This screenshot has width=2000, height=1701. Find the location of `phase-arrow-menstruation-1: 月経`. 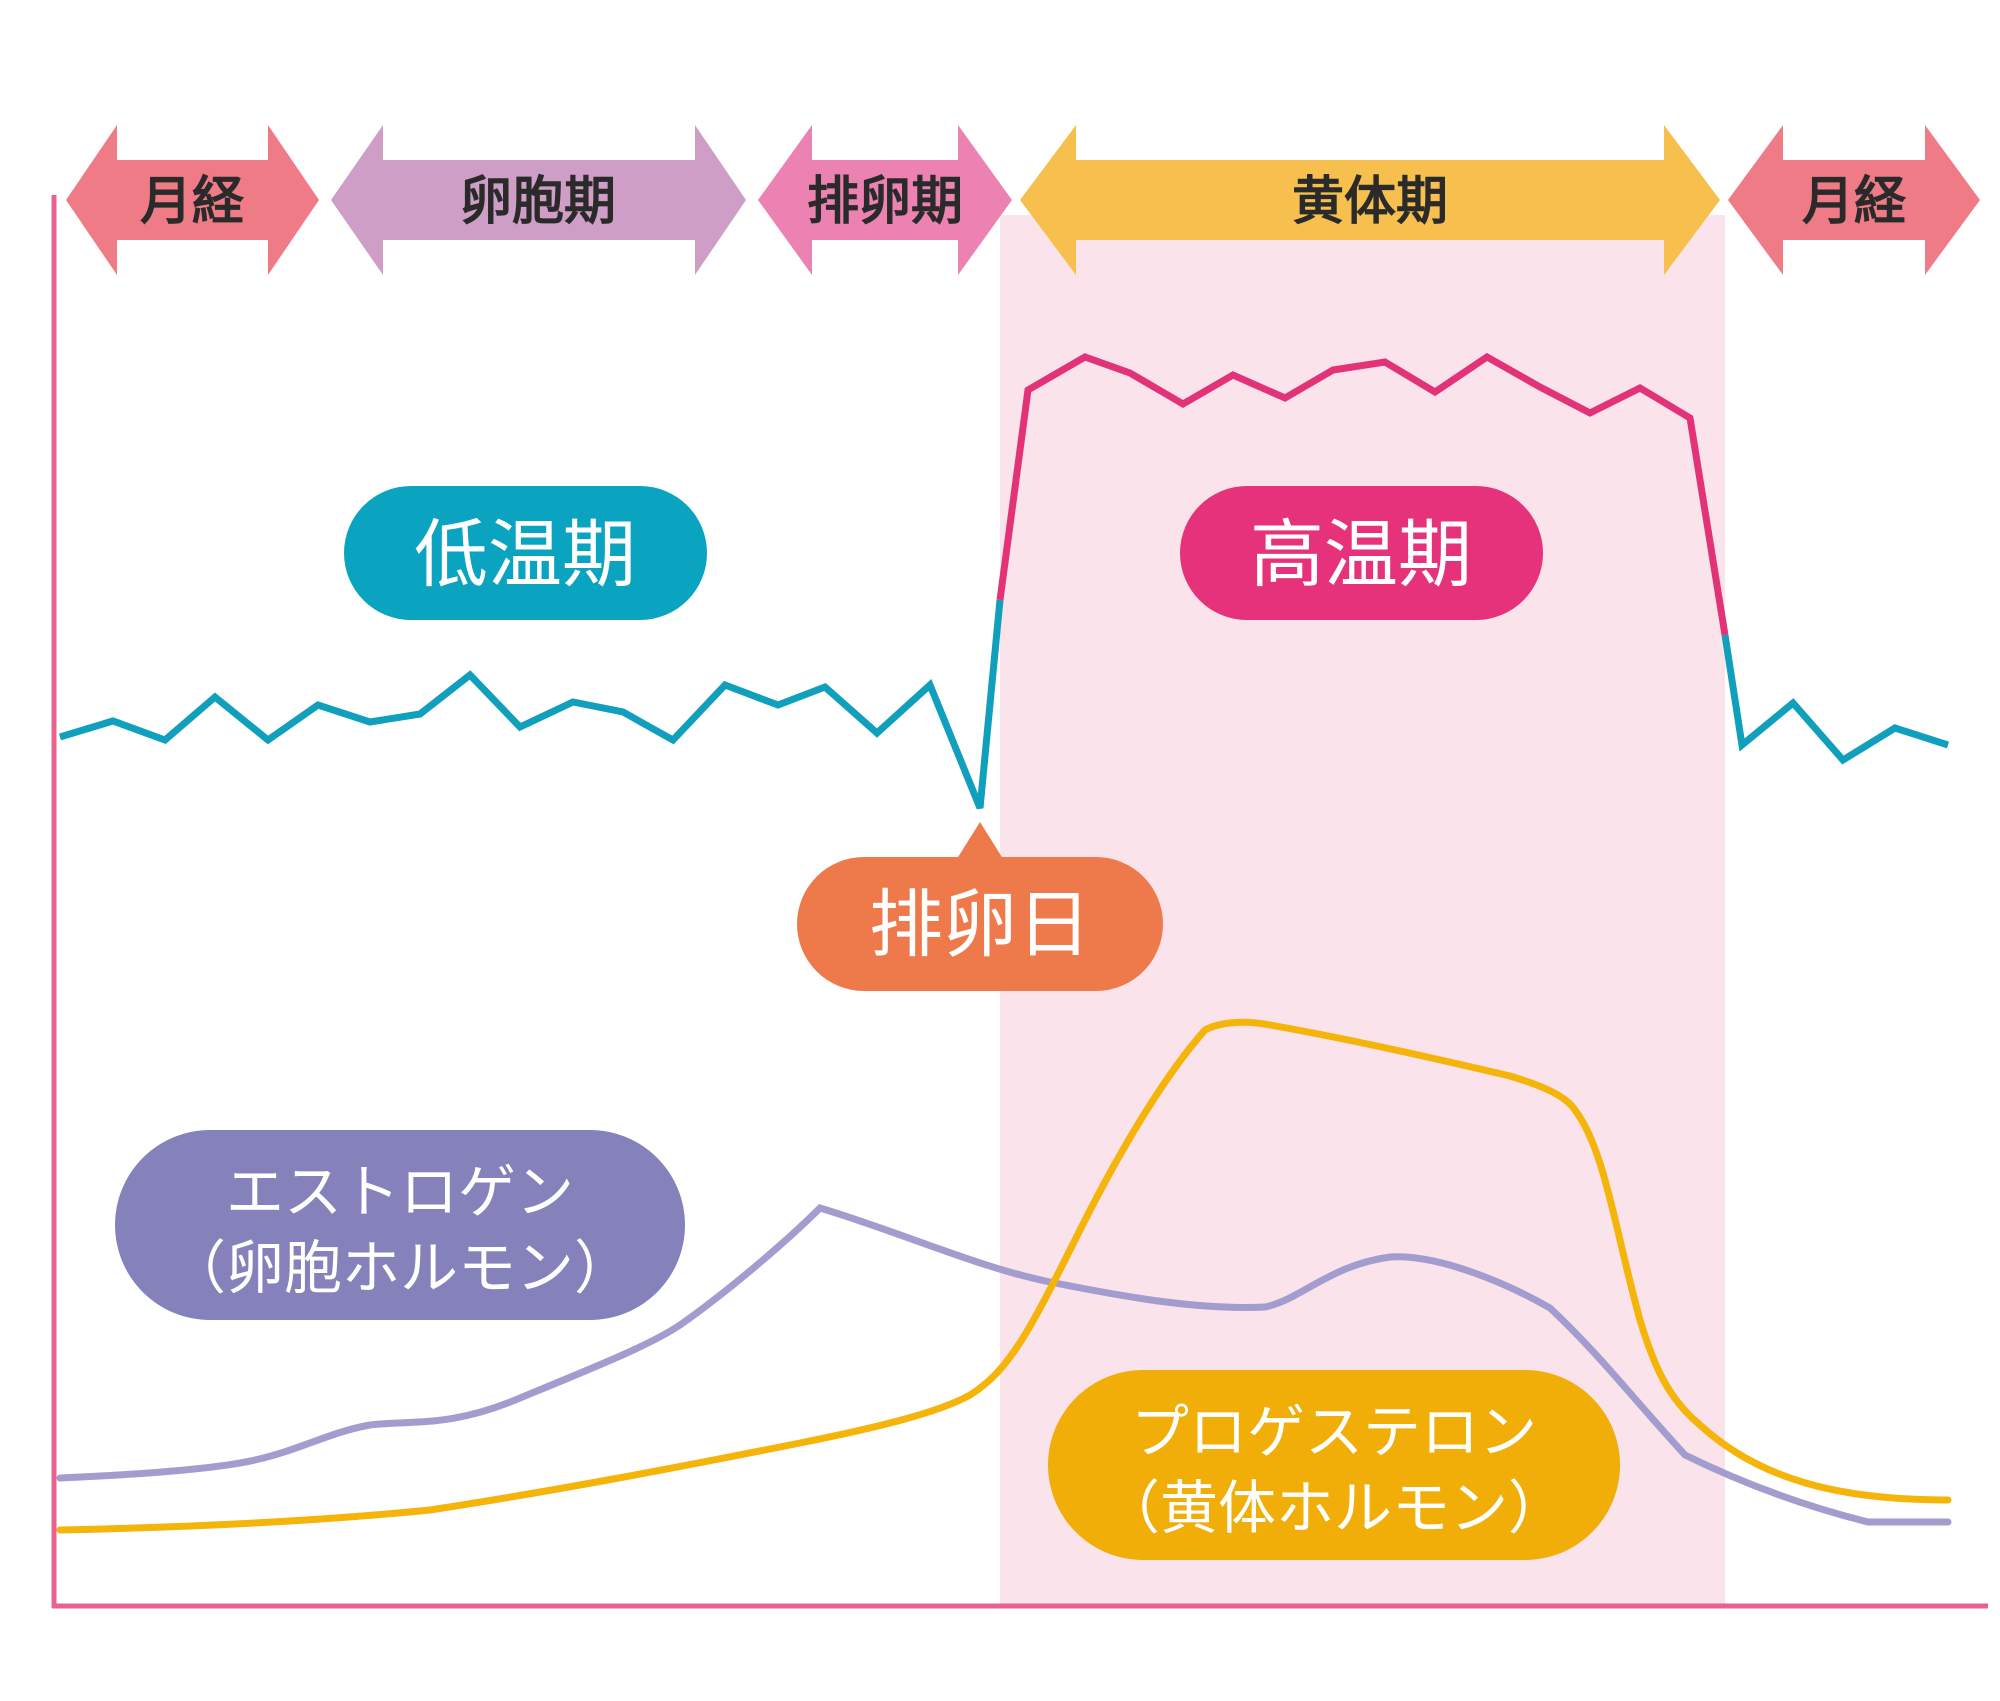

phase-arrow-menstruation-1: 月経 is located at coordinates (192, 200).